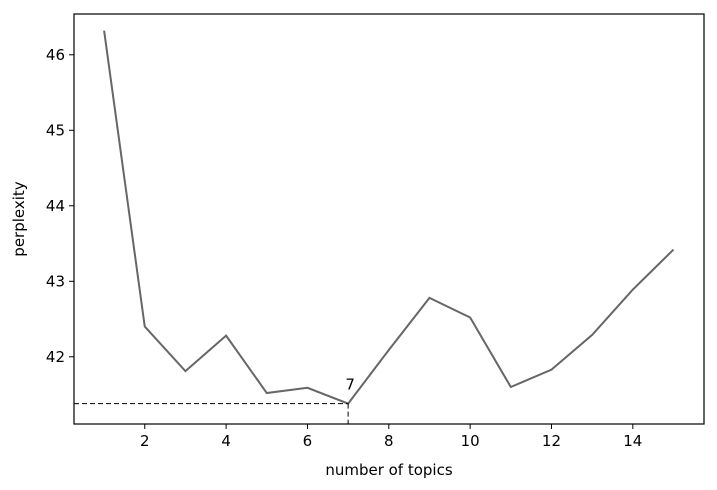 This screenshot has height=490, width=717. What do you see at coordinates (308, 441) in the screenshot?
I see `x-tick-label: 6` at bounding box center [308, 441].